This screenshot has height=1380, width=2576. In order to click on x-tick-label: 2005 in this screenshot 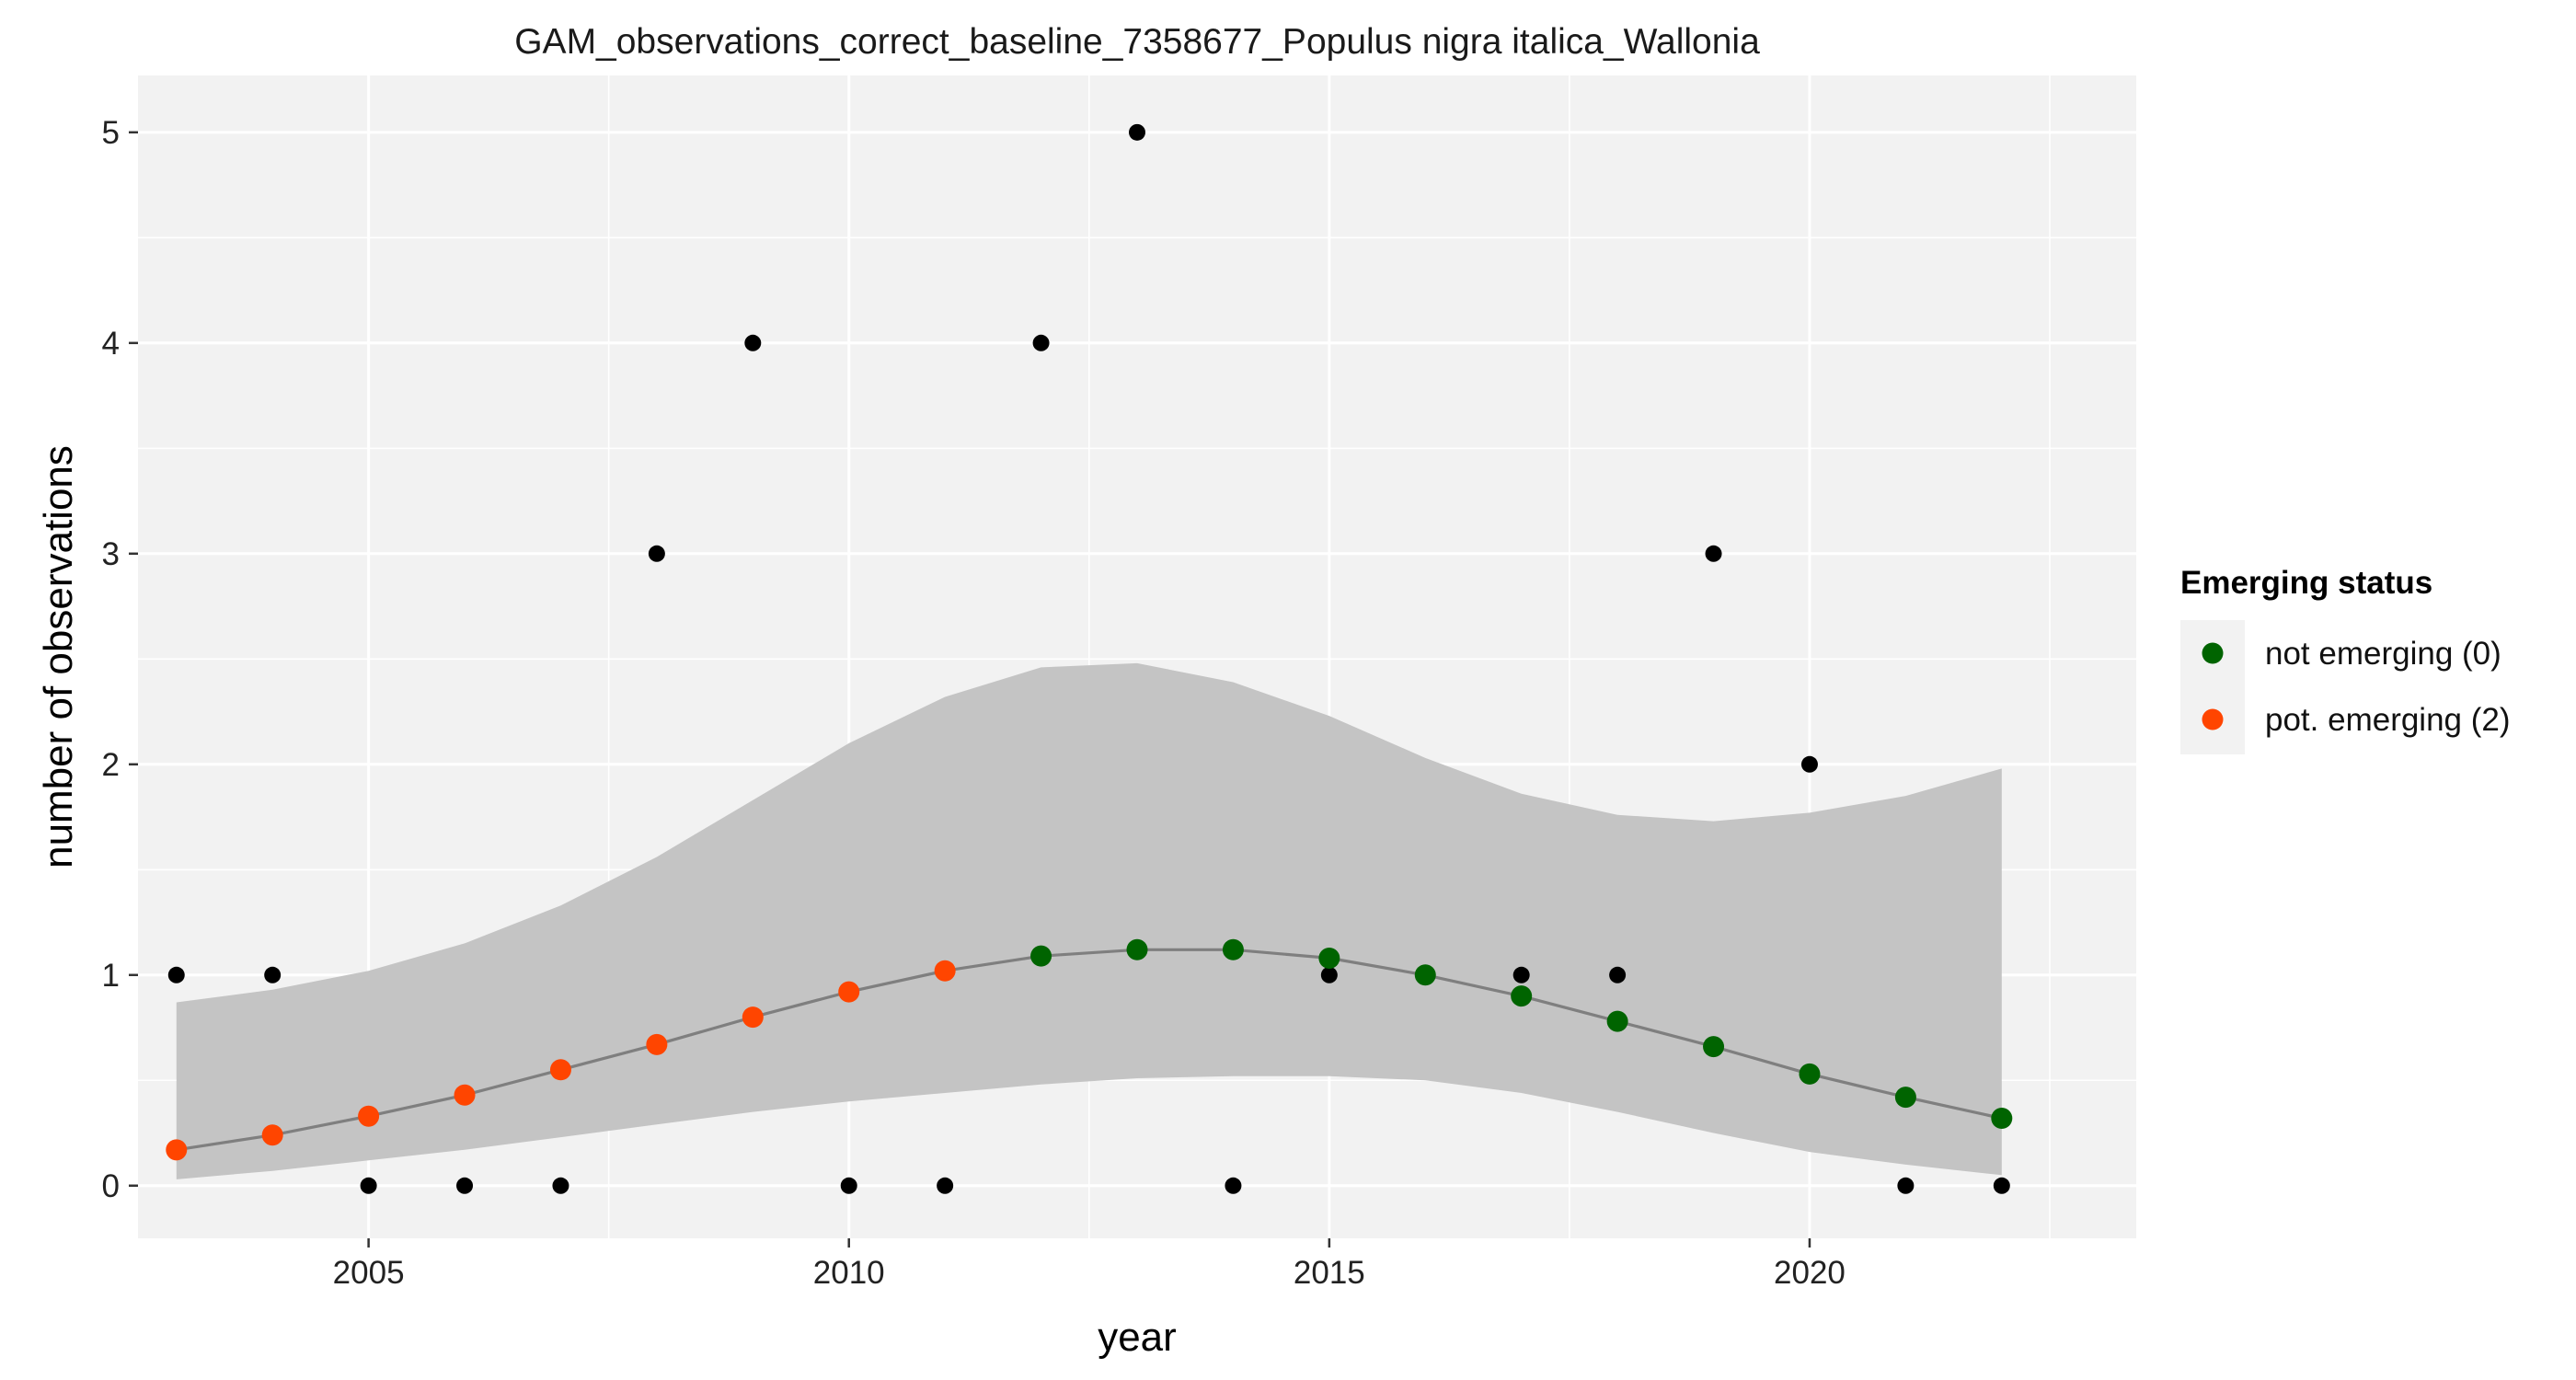, I will do `click(369, 1273)`.